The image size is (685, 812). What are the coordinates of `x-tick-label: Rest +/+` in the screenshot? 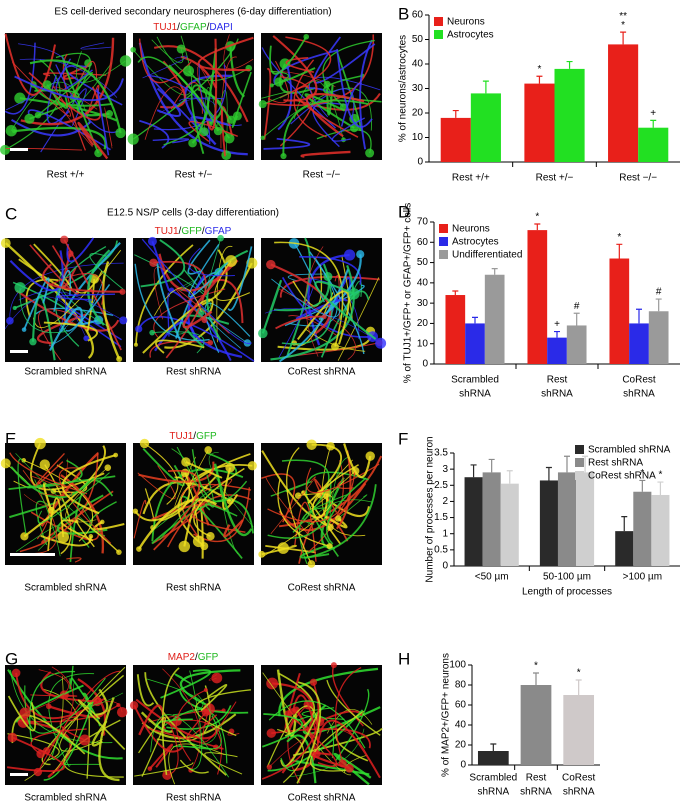 It's located at (471, 178).